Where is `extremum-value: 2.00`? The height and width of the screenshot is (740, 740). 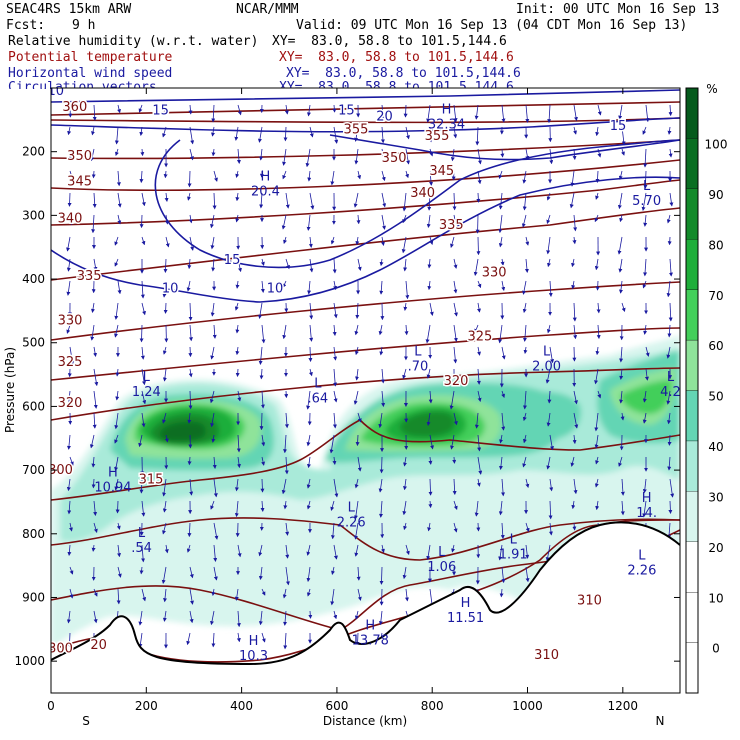
extremum-value: 2.00 is located at coordinates (546, 366).